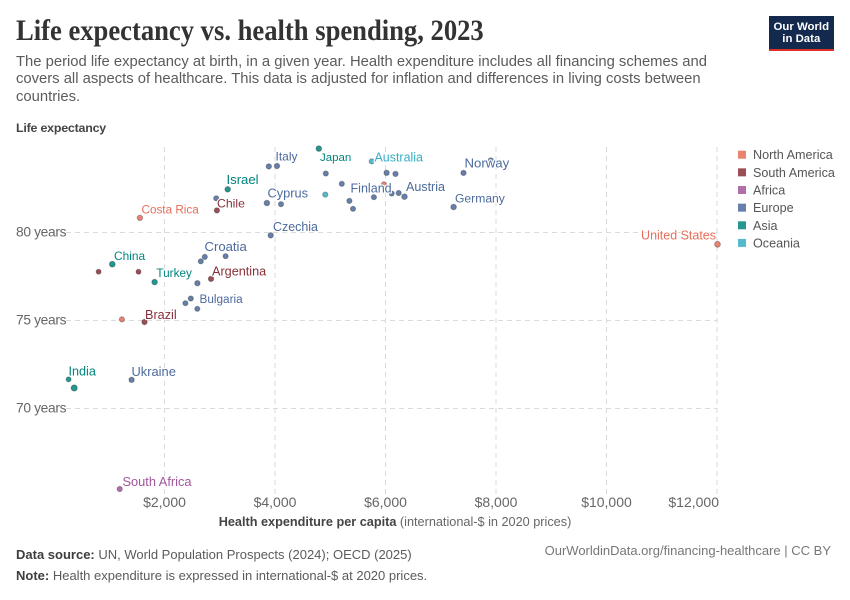  Describe the element at coordinates (243, 179) in the screenshot. I see `svg-text: Israel` at that location.